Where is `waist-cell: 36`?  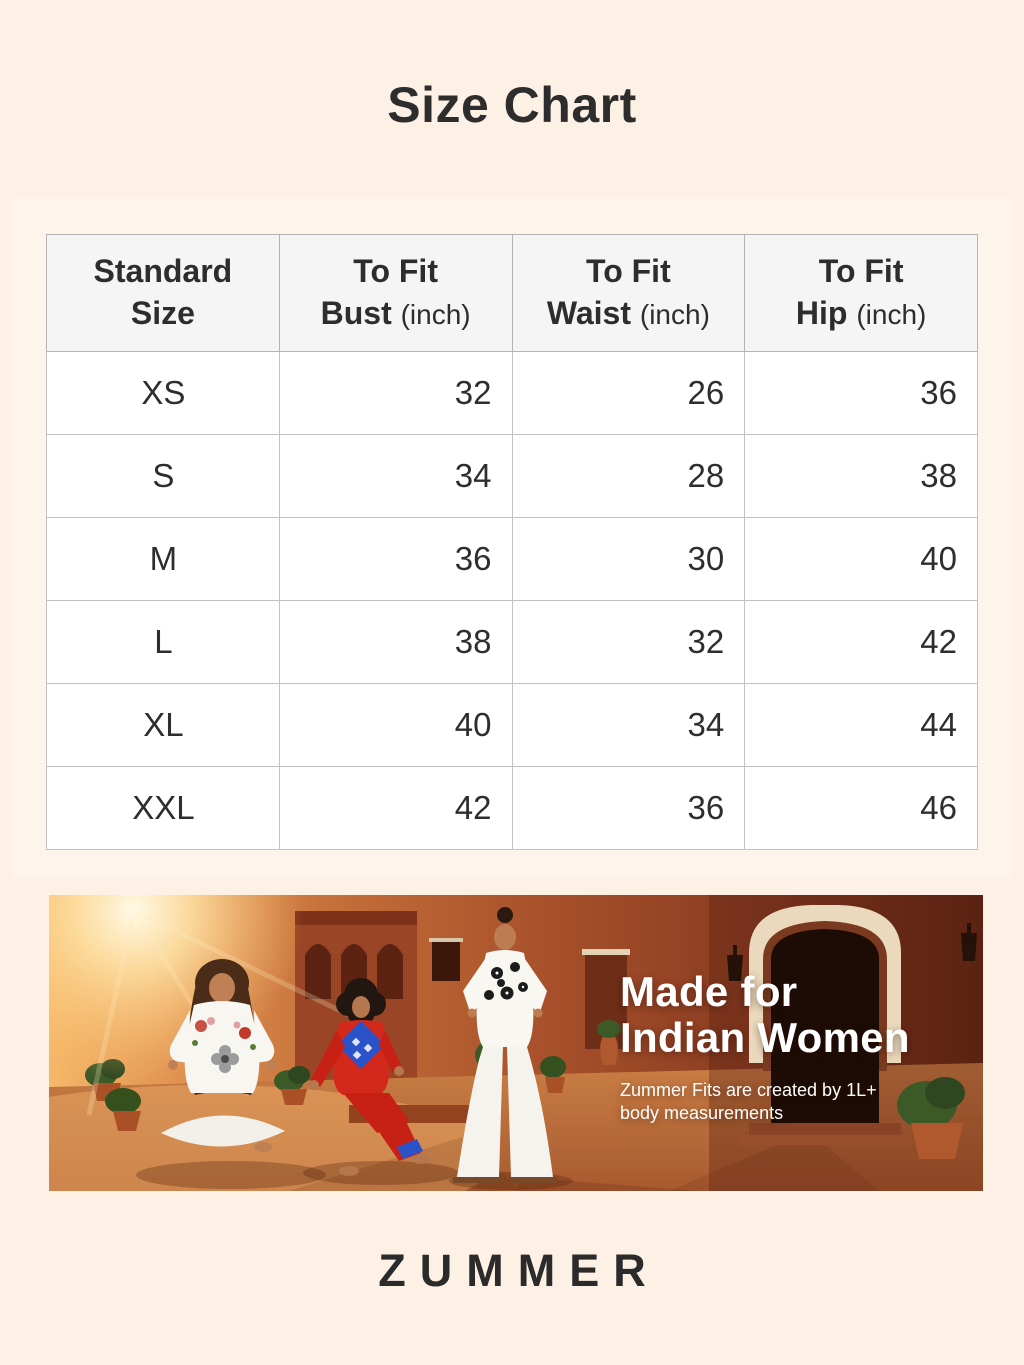
waist-cell: 36 is located at coordinates (628, 808).